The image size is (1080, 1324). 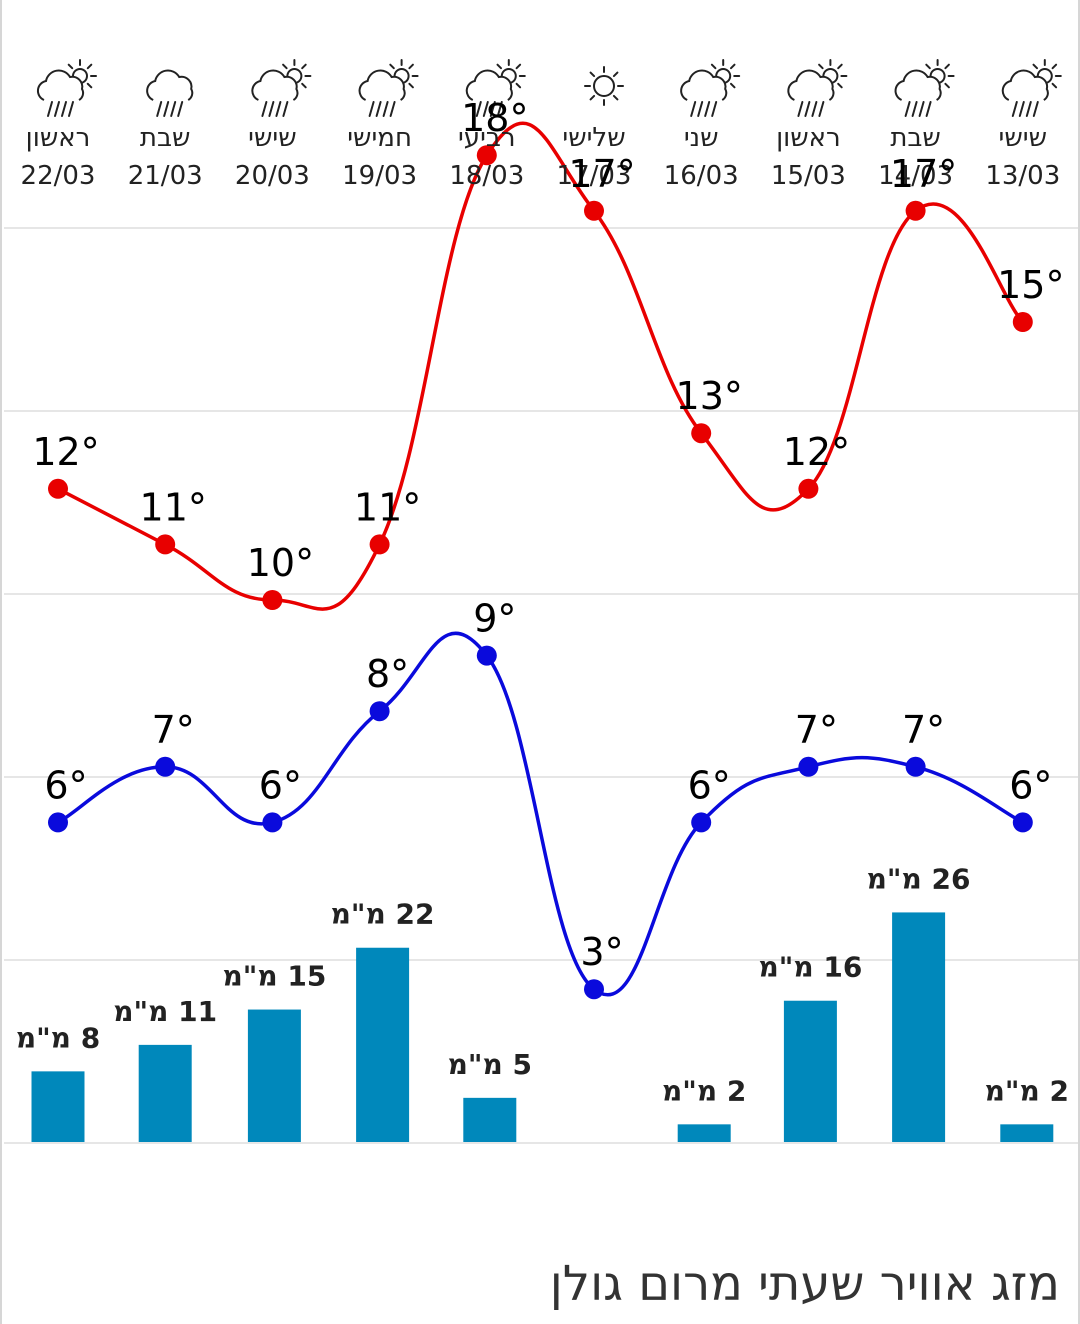 What do you see at coordinates (704, 1090) in the screenshot?
I see `precip-label: 2 מ"מ` at bounding box center [704, 1090].